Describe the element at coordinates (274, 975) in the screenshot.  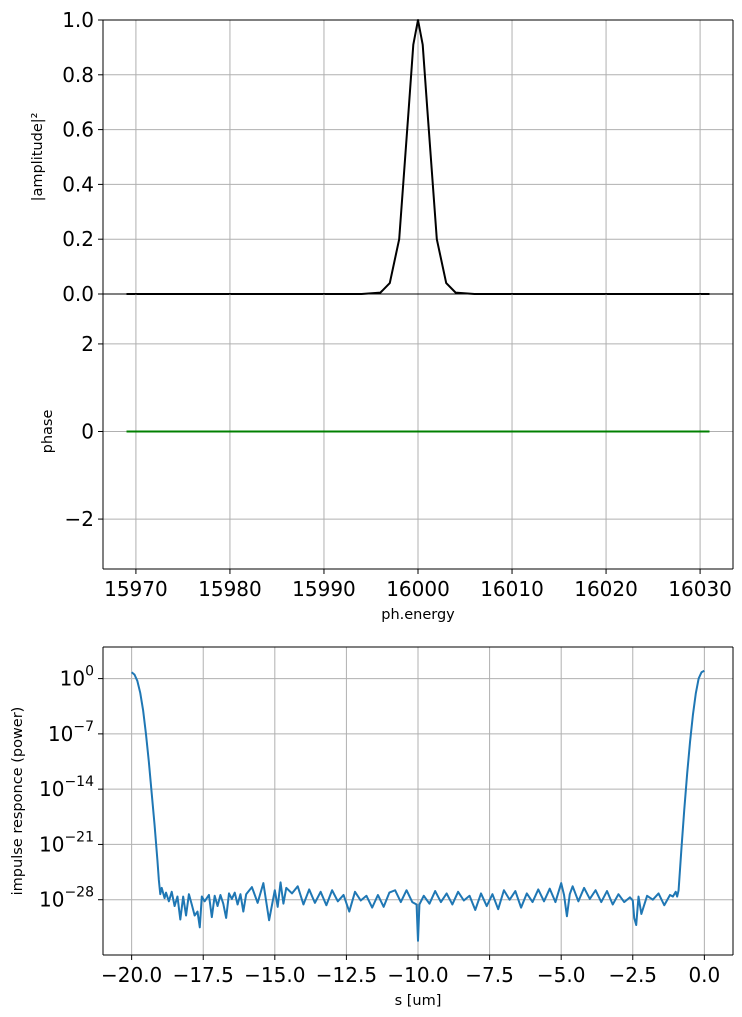
I see `x-tick-label: −15.0` at that location.